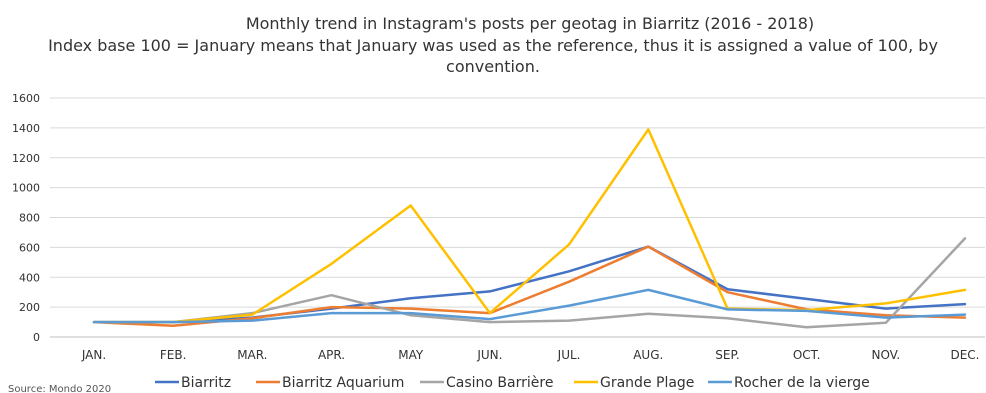 The height and width of the screenshot is (393, 986). Describe the element at coordinates (569, 355) in the screenshot. I see `x-tick-label: JUL.` at that location.